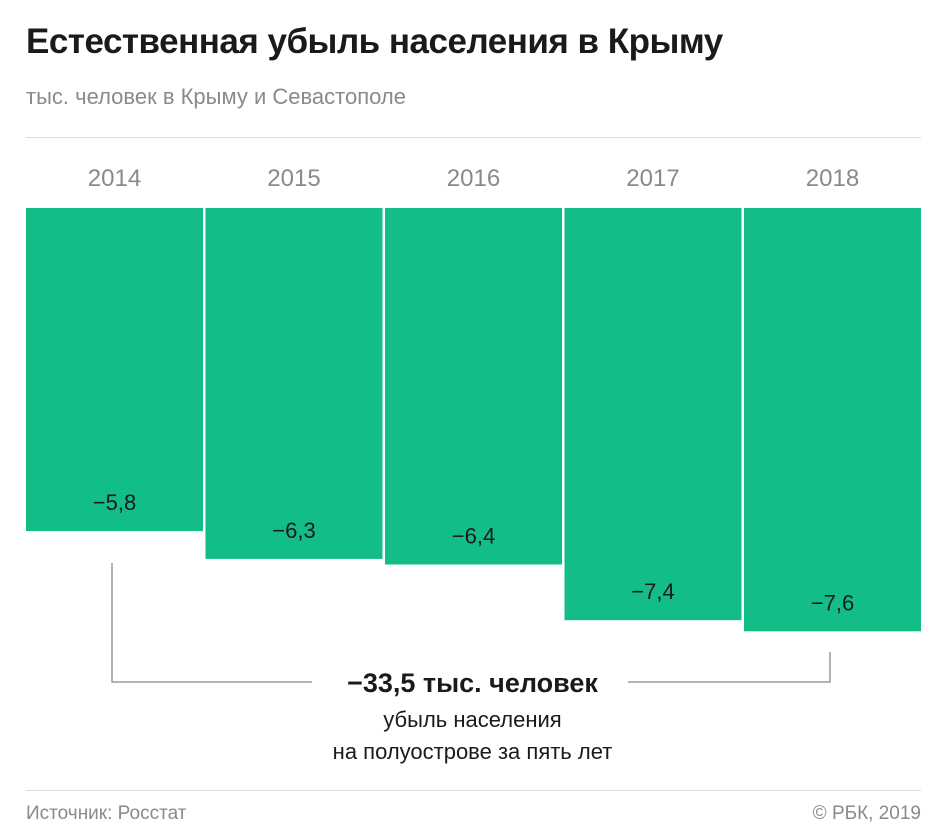 Image resolution: width=945 pixels, height=839 pixels. I want to click on year-label: 2018, so click(832, 178).